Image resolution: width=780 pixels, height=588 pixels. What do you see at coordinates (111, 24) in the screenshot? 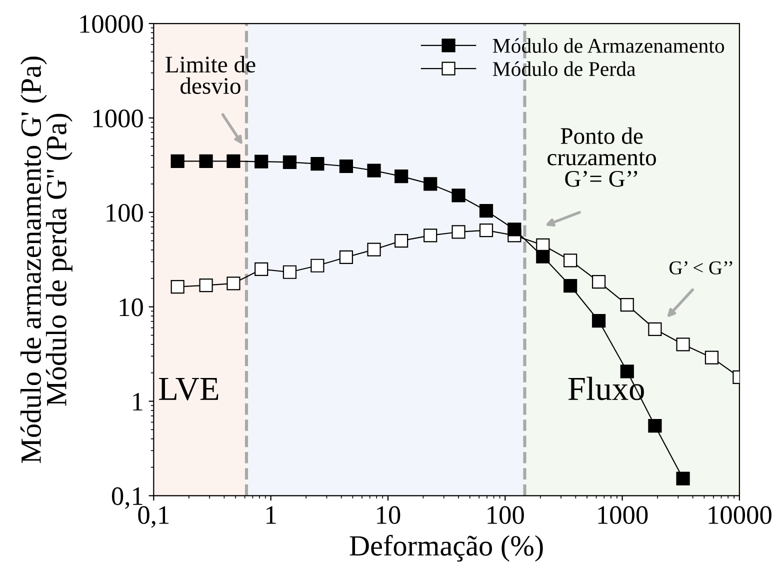
I see `y-tick-label: 10000` at bounding box center [111, 24].